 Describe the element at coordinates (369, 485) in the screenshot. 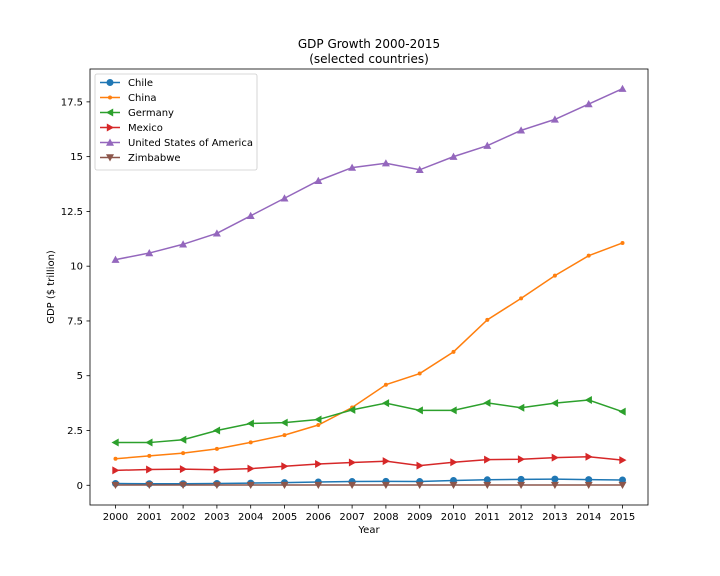

I see `series-zimbabwe` at that location.